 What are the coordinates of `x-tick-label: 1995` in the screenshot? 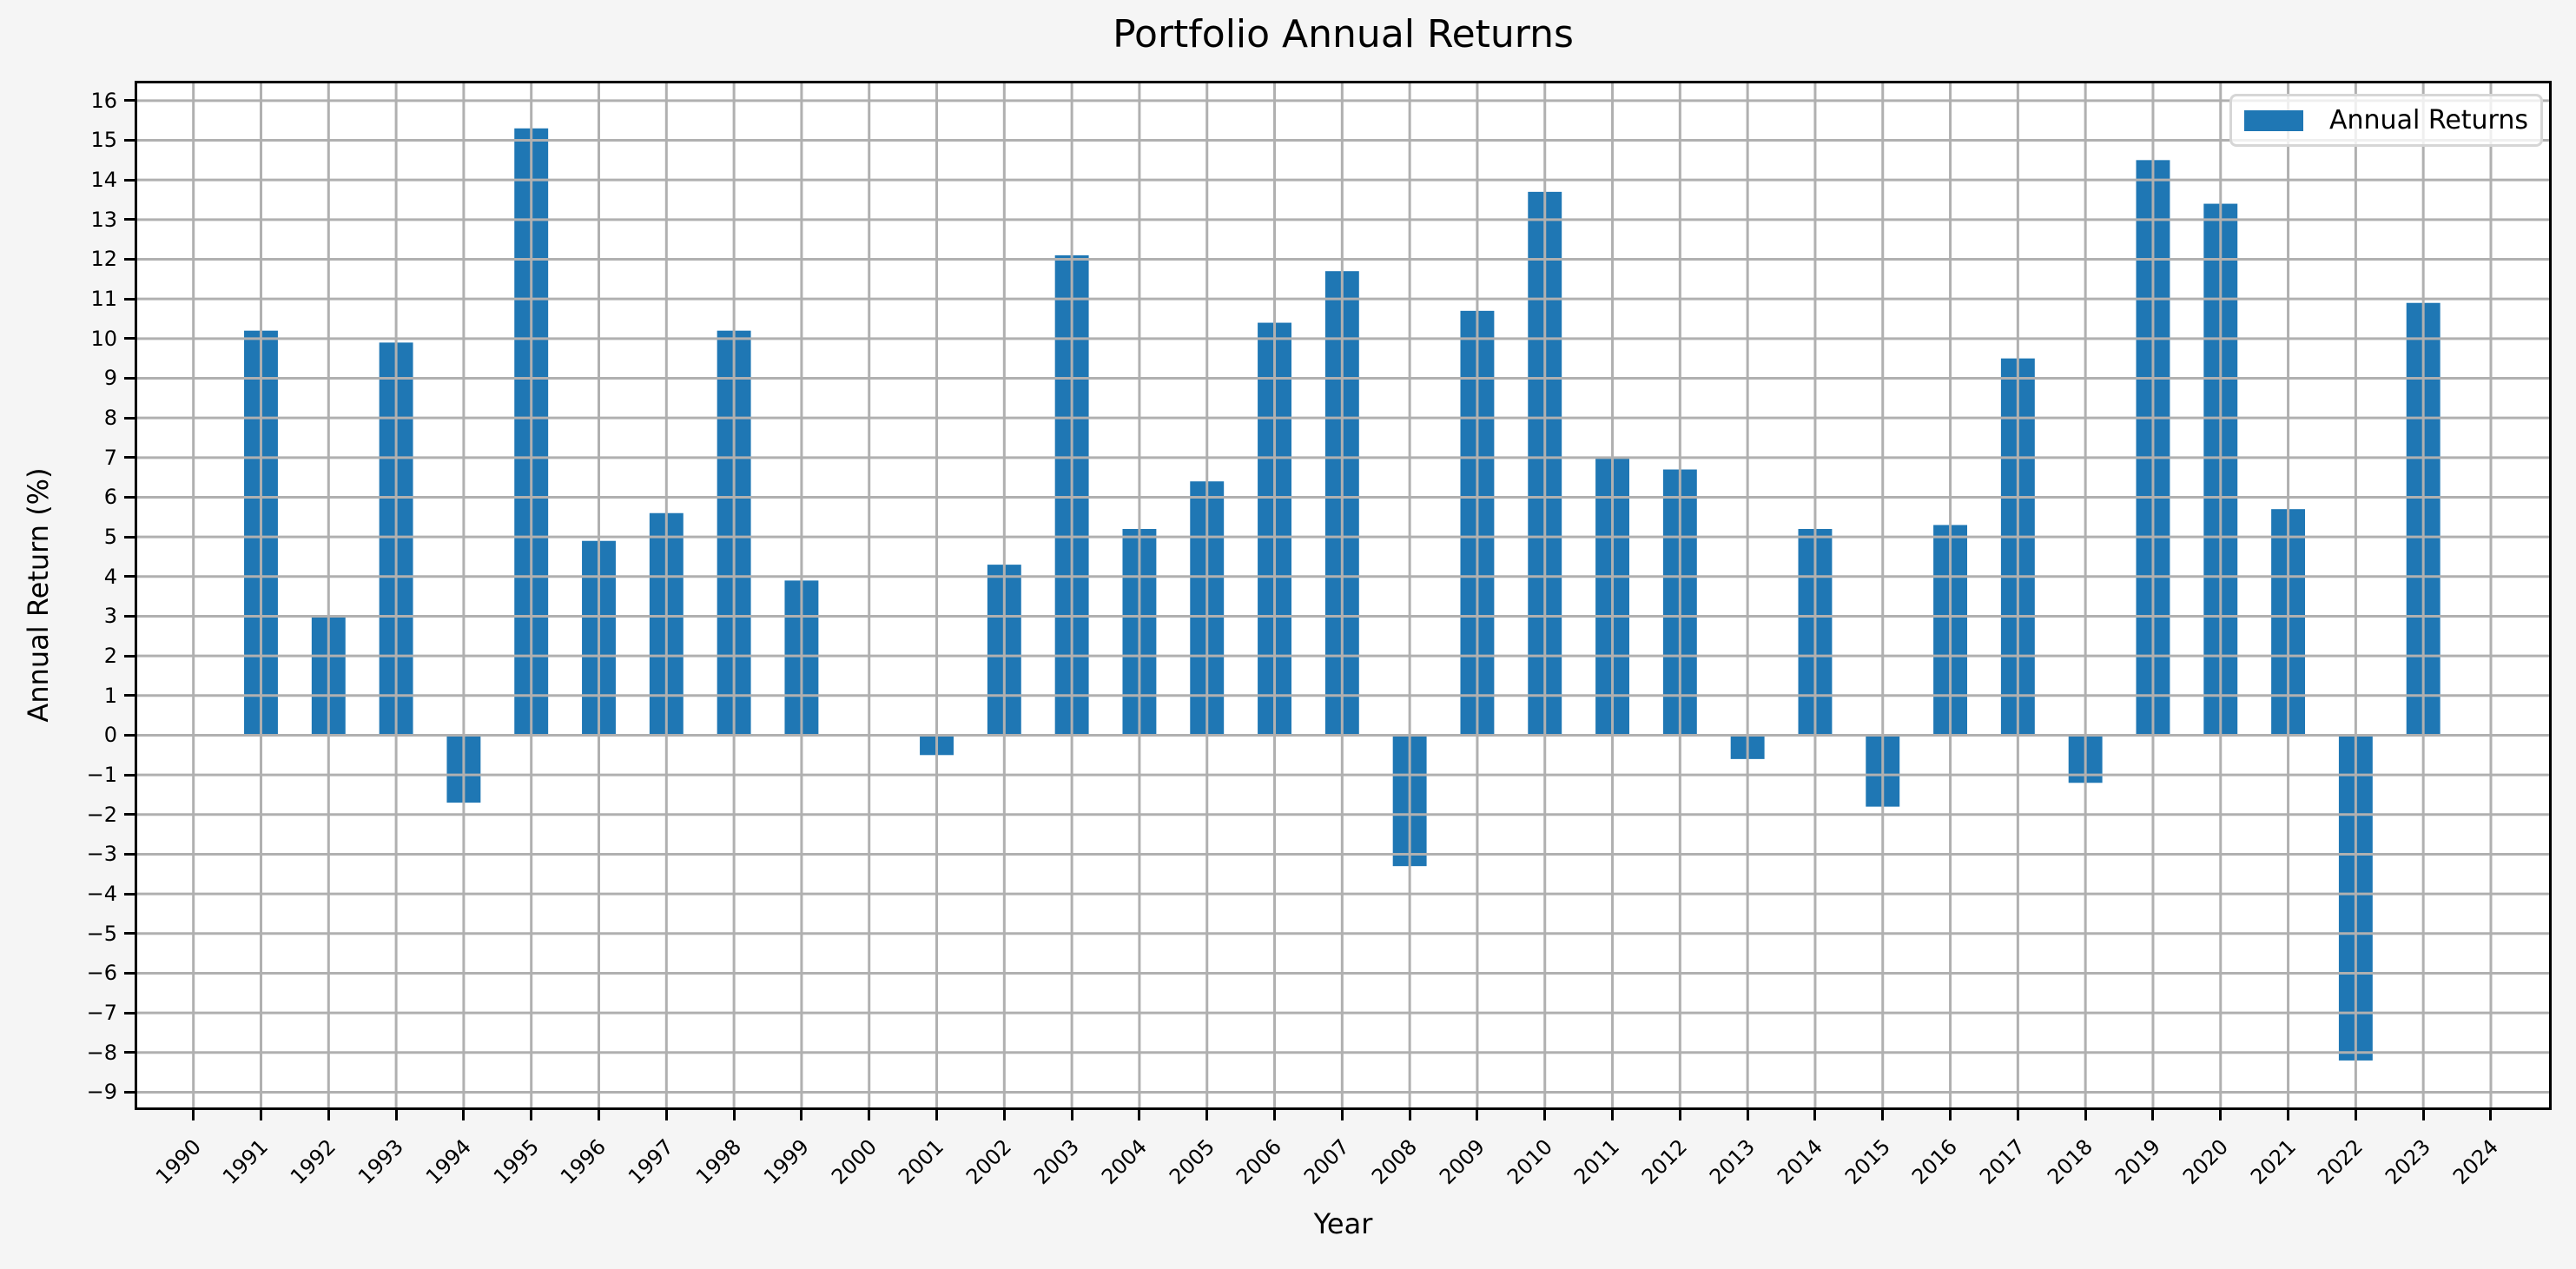 It's located at (516, 1162).